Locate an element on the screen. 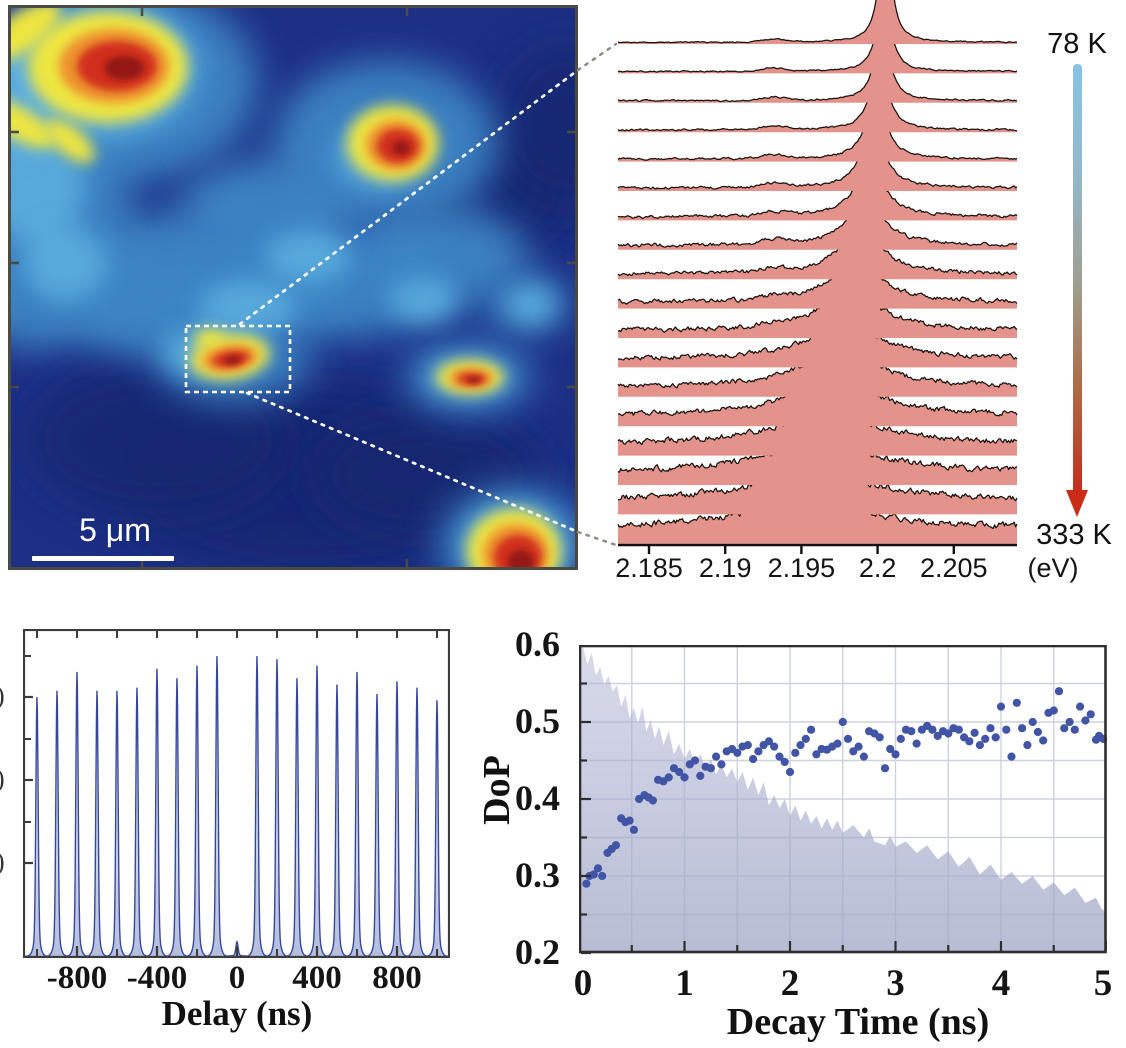  dop-x-axis-title: Decay Time (ns) is located at coordinates (858, 1022).